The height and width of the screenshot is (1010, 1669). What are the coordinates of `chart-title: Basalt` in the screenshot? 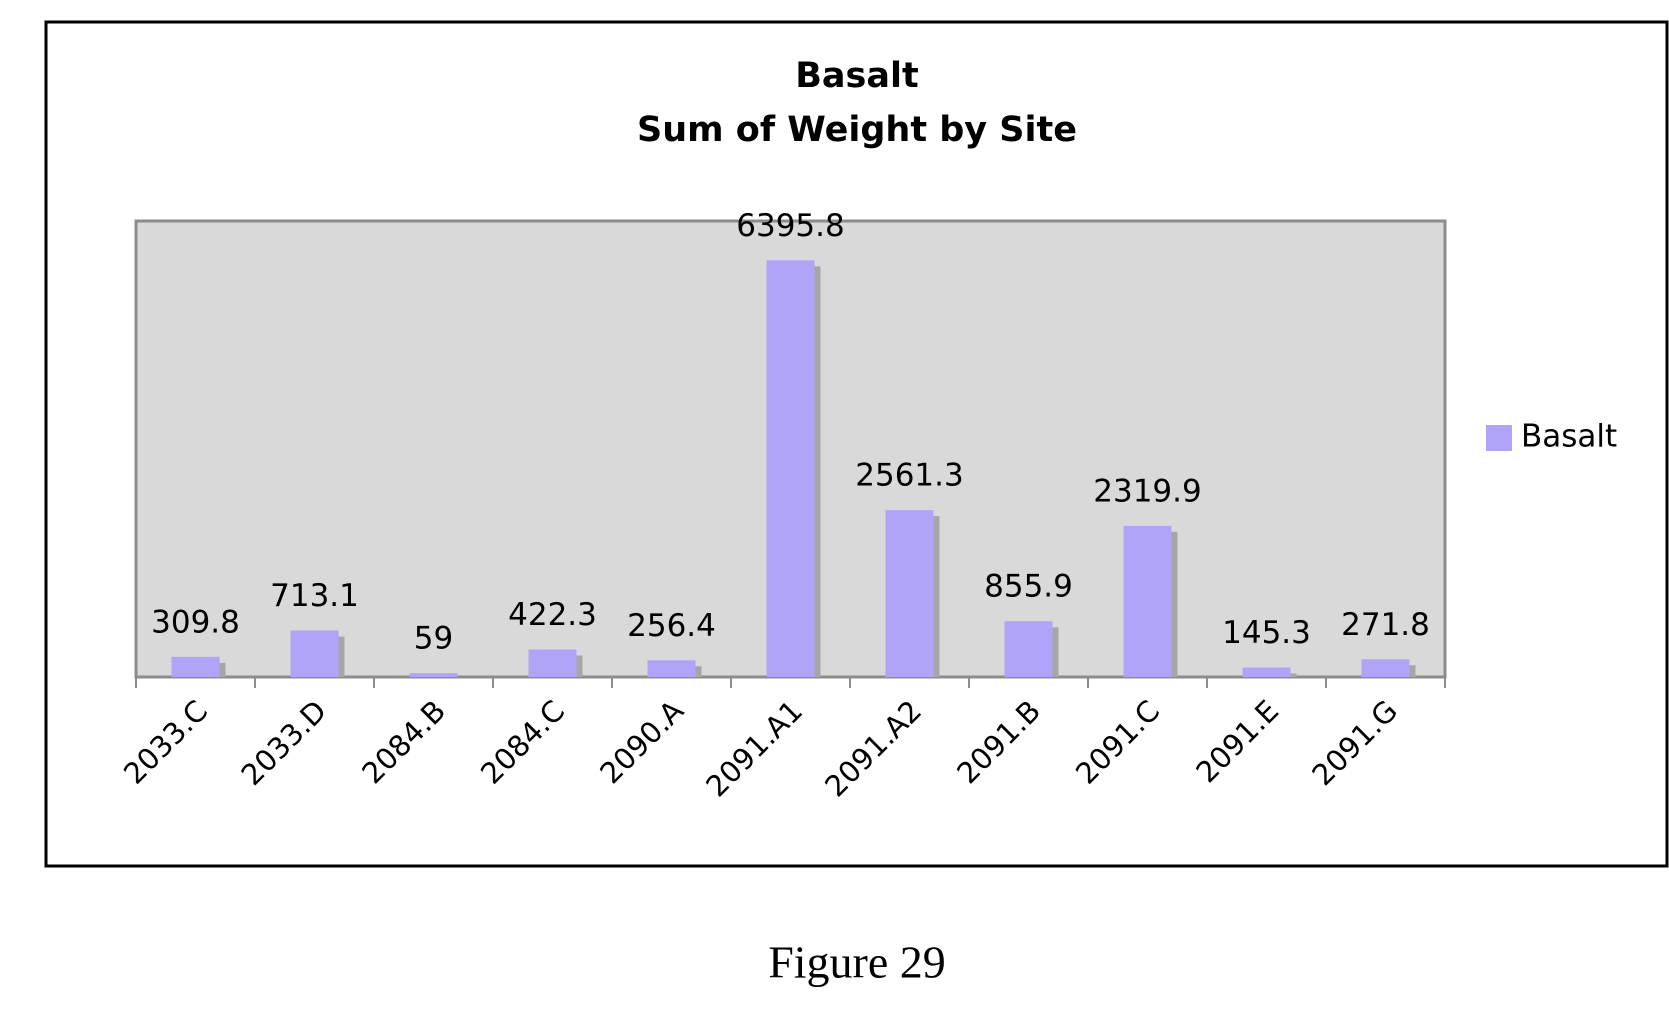 It's located at (856, 76).